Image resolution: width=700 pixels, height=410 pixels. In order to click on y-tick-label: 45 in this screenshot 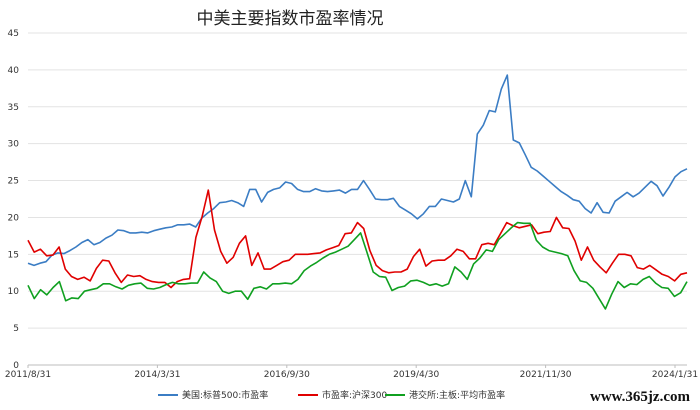, I will do `click(13, 34)`.